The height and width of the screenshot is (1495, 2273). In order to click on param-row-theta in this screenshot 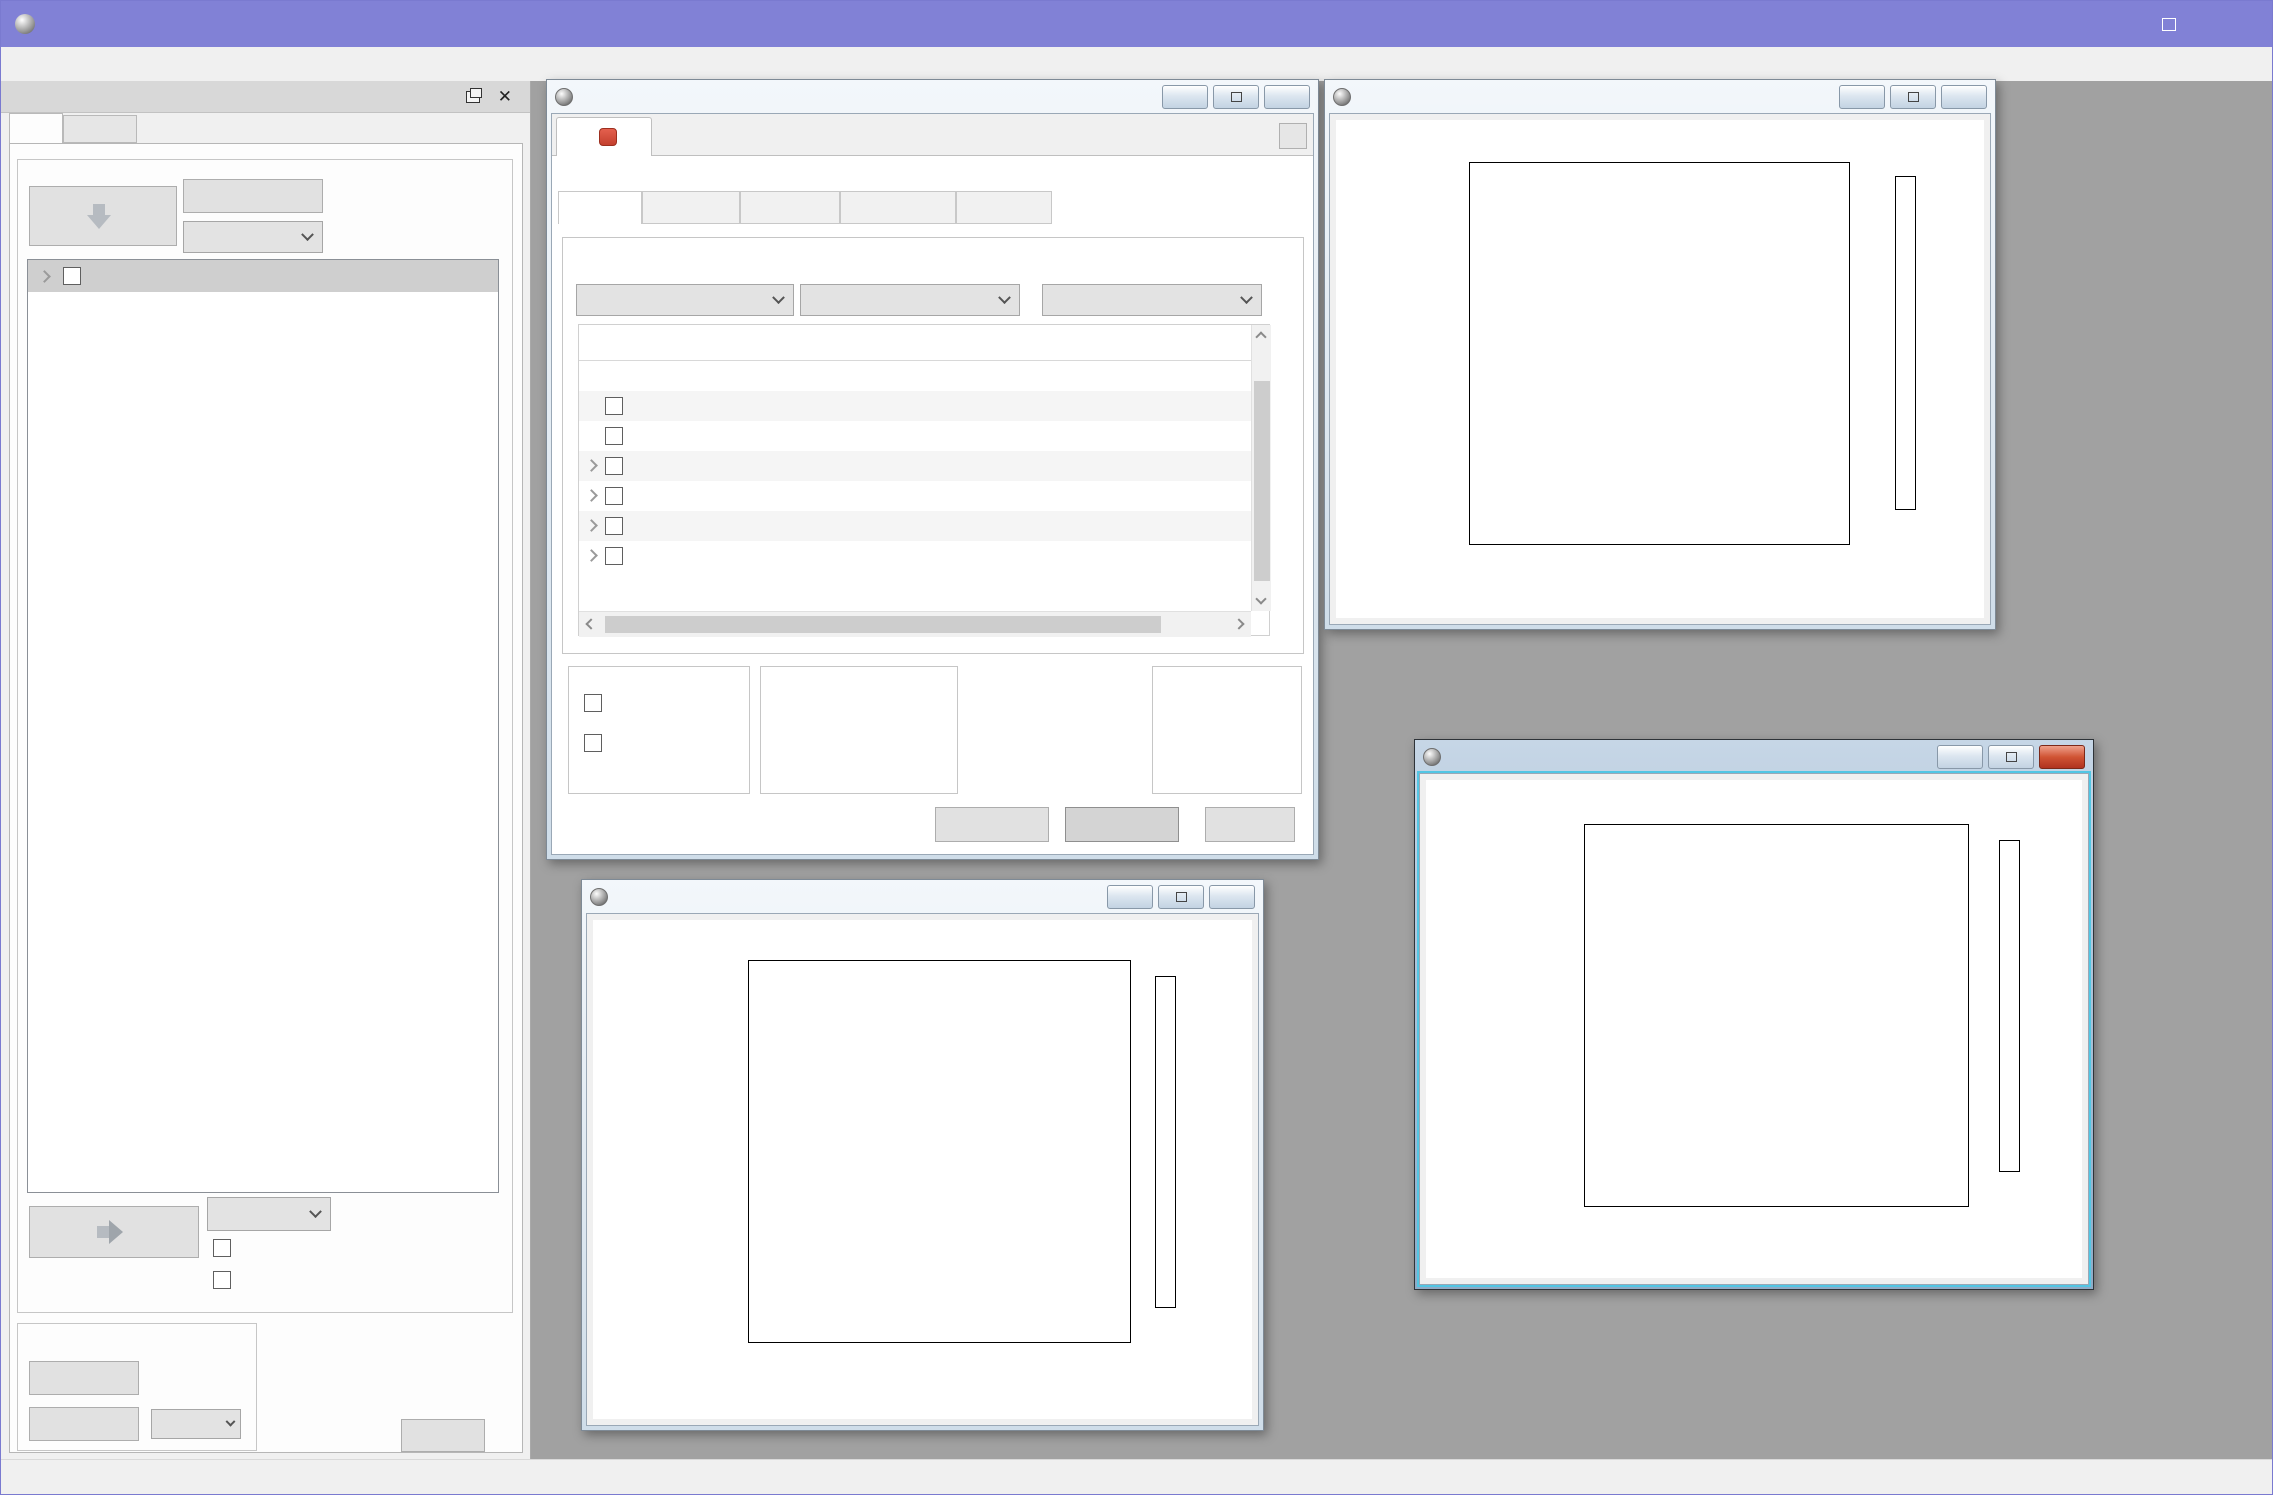, I will do `click(915, 526)`.